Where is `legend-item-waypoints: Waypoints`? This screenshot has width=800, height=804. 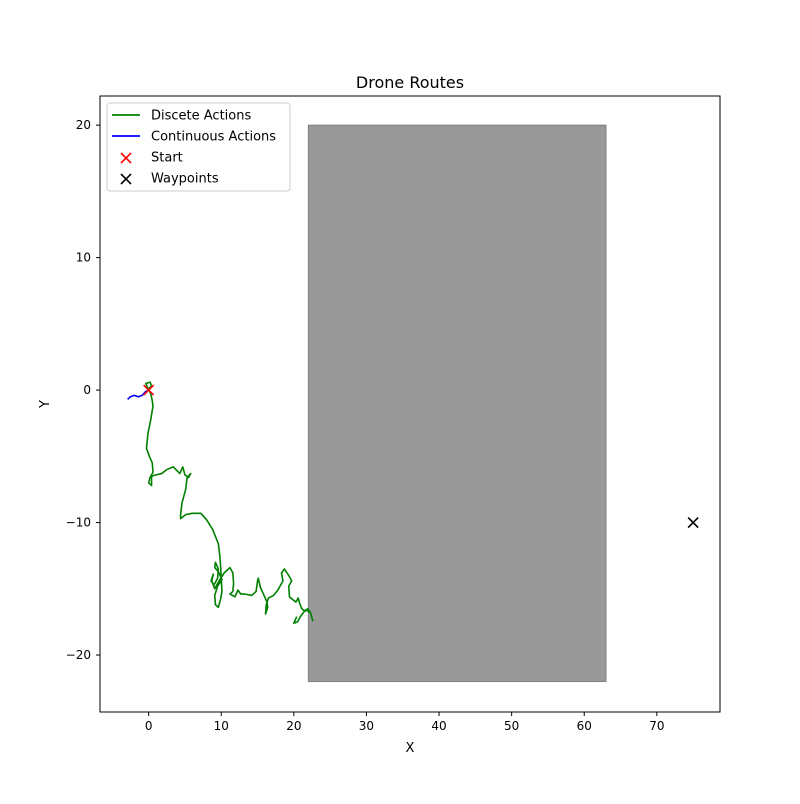
legend-item-waypoints: Waypoints is located at coordinates (169, 179).